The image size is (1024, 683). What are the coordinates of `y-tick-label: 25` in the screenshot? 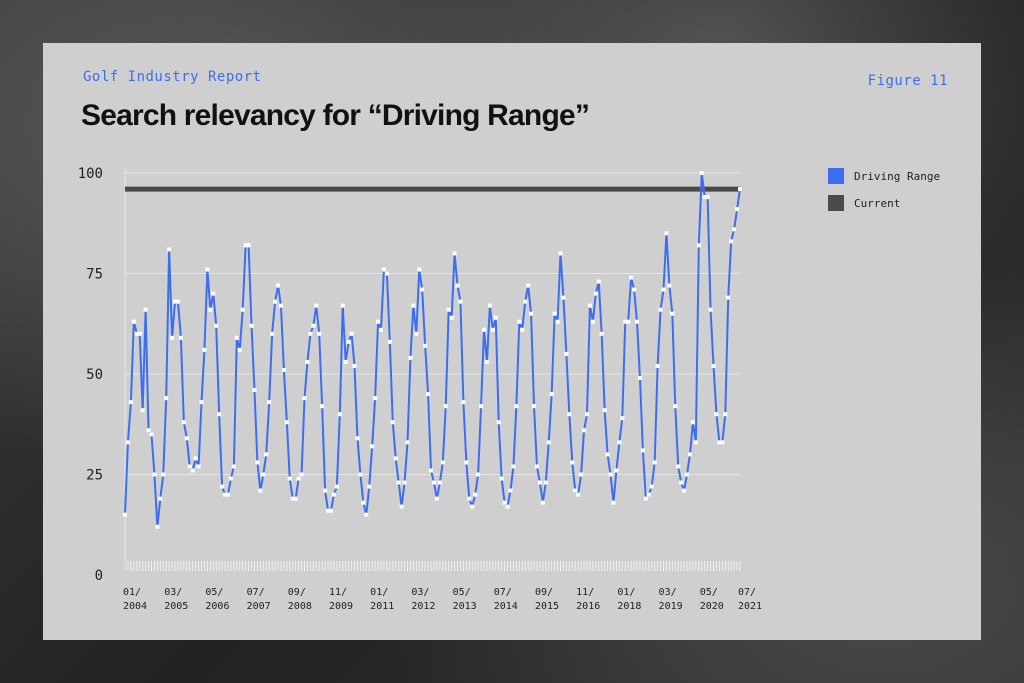 It's located at (94, 476).